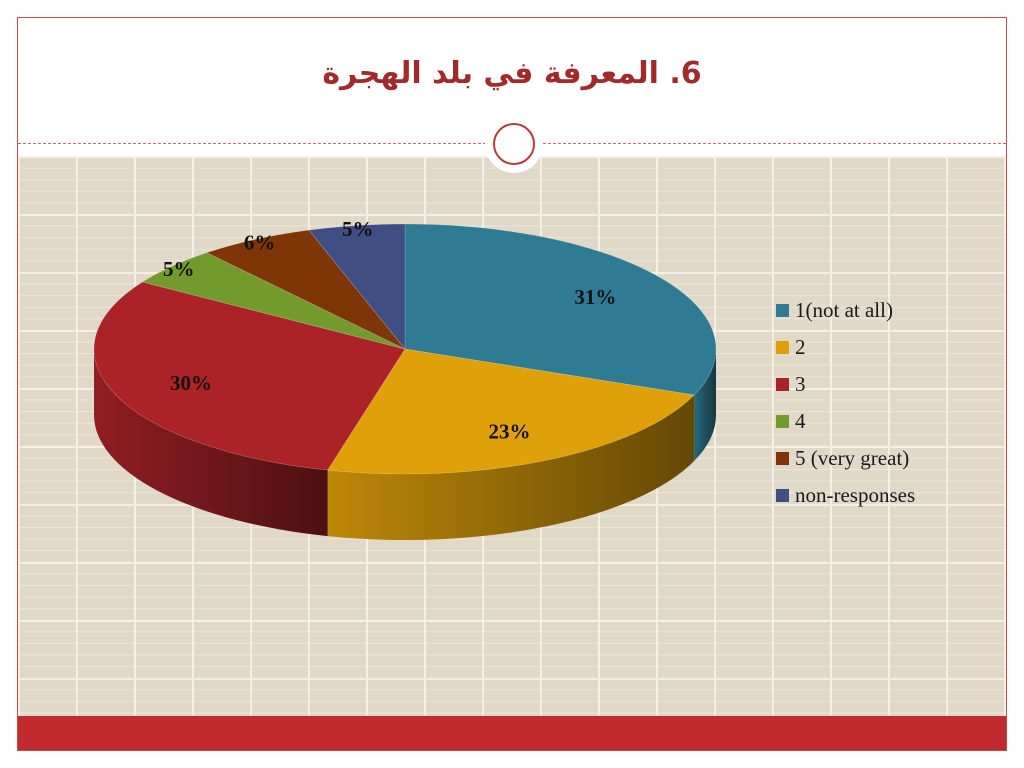 The height and width of the screenshot is (768, 1024). Describe the element at coordinates (800, 347) in the screenshot. I see `legend-label-1: 2` at that location.